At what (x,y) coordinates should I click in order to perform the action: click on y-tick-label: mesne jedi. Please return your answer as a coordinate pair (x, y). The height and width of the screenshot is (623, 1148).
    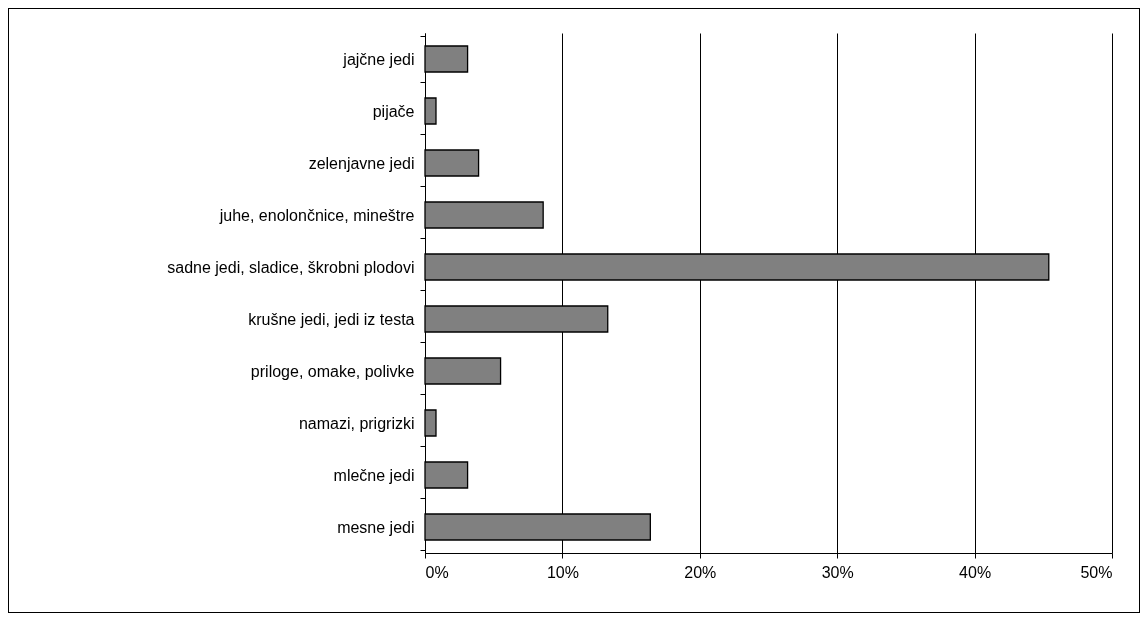
    Looking at the image, I should click on (376, 527).